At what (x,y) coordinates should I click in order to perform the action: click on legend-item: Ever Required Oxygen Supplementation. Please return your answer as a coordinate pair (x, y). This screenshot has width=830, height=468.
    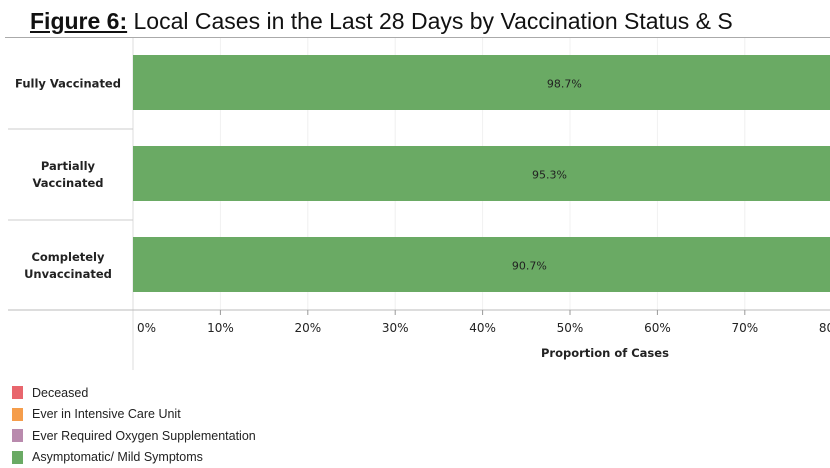
    Looking at the image, I should click on (134, 436).